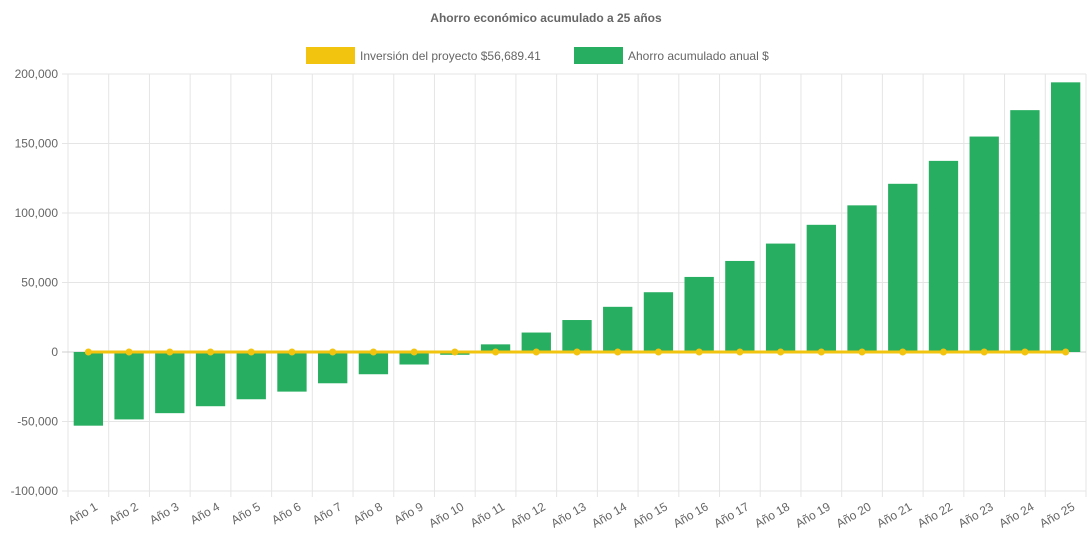  Describe the element at coordinates (976, 514) in the screenshot. I see `x-tick-label: Año 23` at that location.